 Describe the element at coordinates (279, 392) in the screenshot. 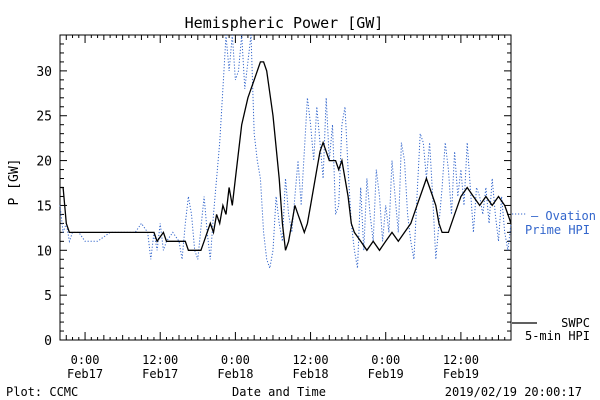

I see `x-axis-label: Date and Time` at that location.